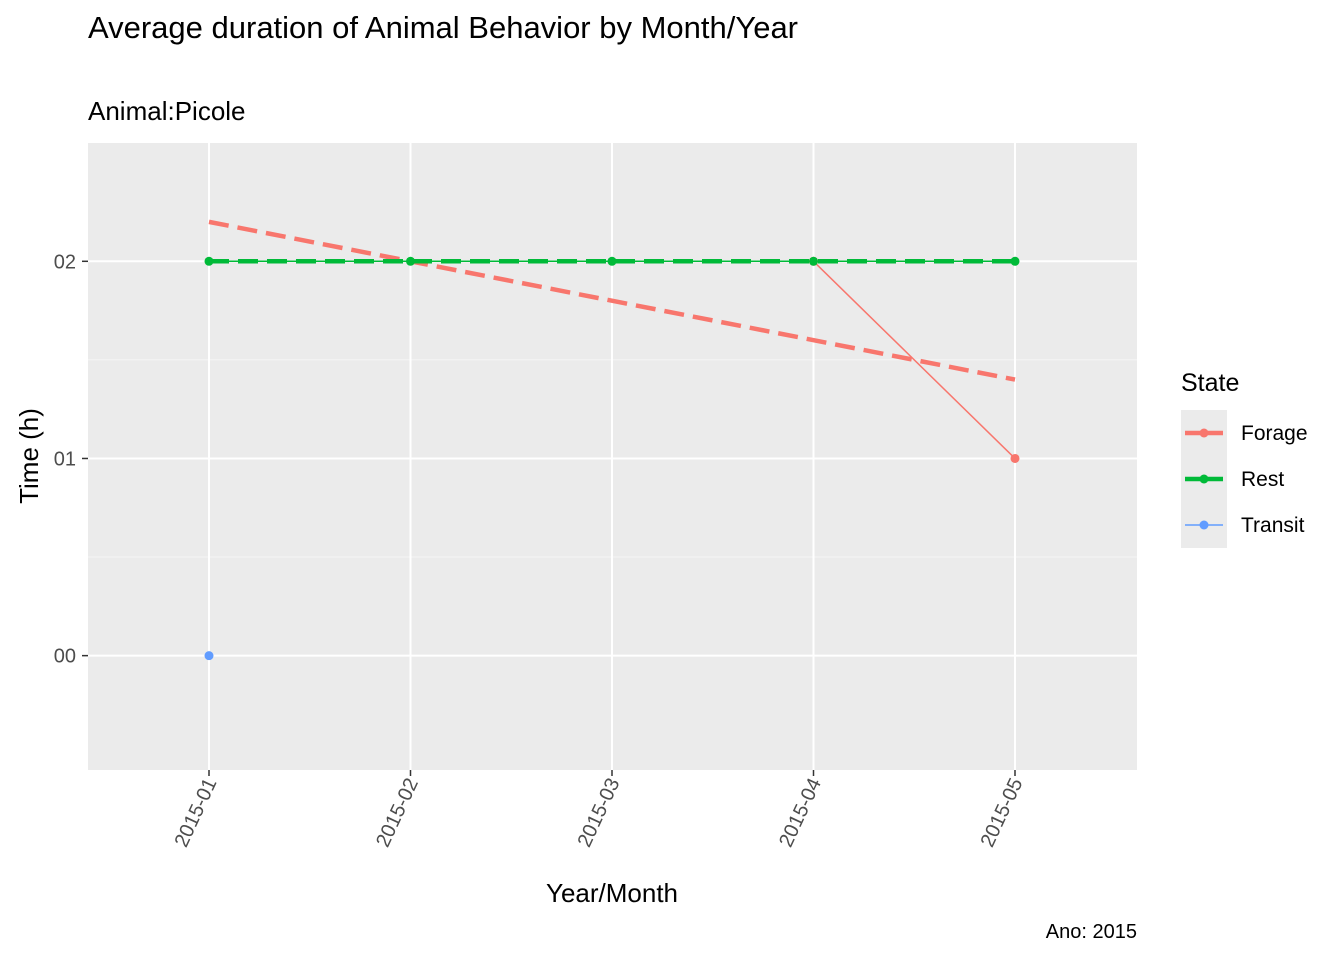 The width and height of the screenshot is (1344, 960). I want to click on y-tick-label: 02, so click(65, 262).